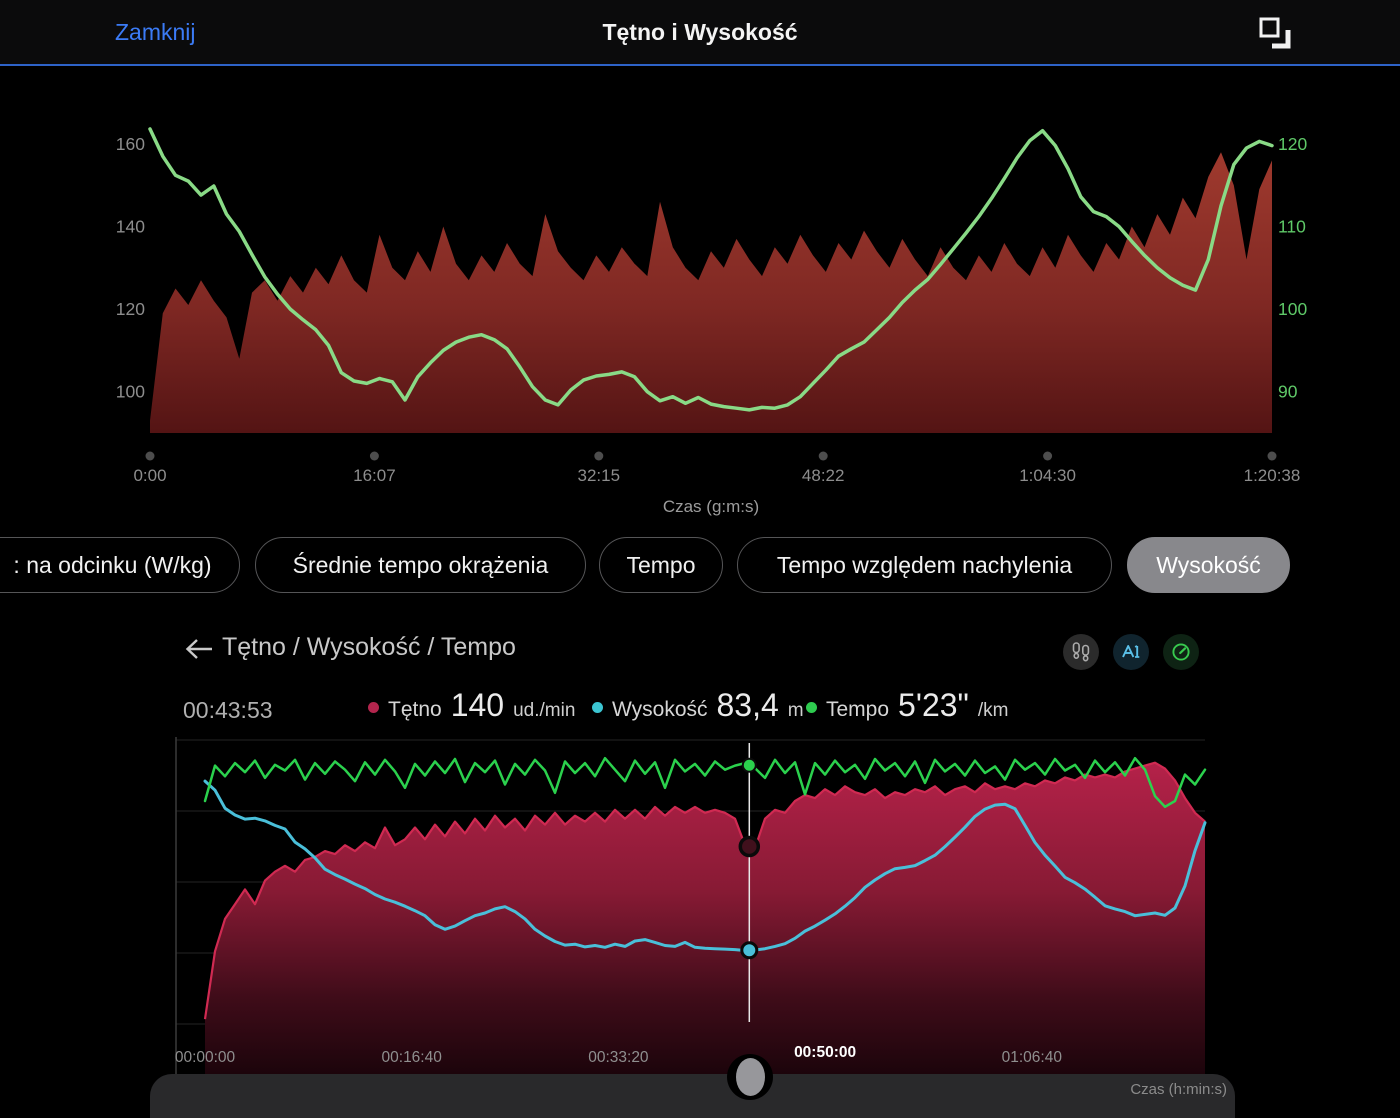 The height and width of the screenshot is (1118, 1400). What do you see at coordinates (661, 565) in the screenshot?
I see `pill-tempo: Tempo` at bounding box center [661, 565].